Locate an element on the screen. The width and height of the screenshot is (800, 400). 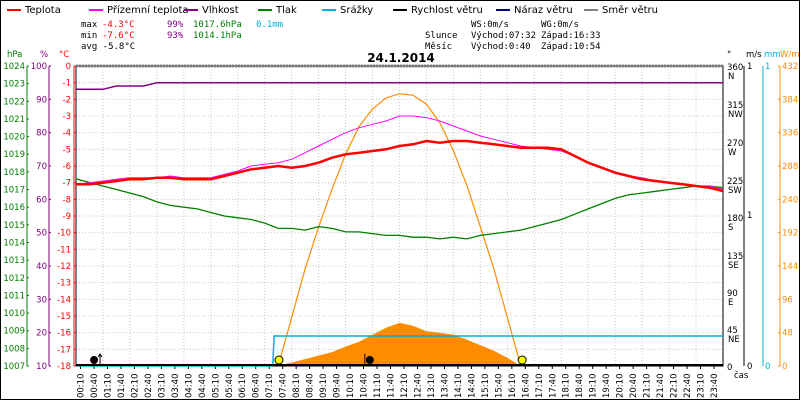
sunset-marker is located at coordinates (522, 360).